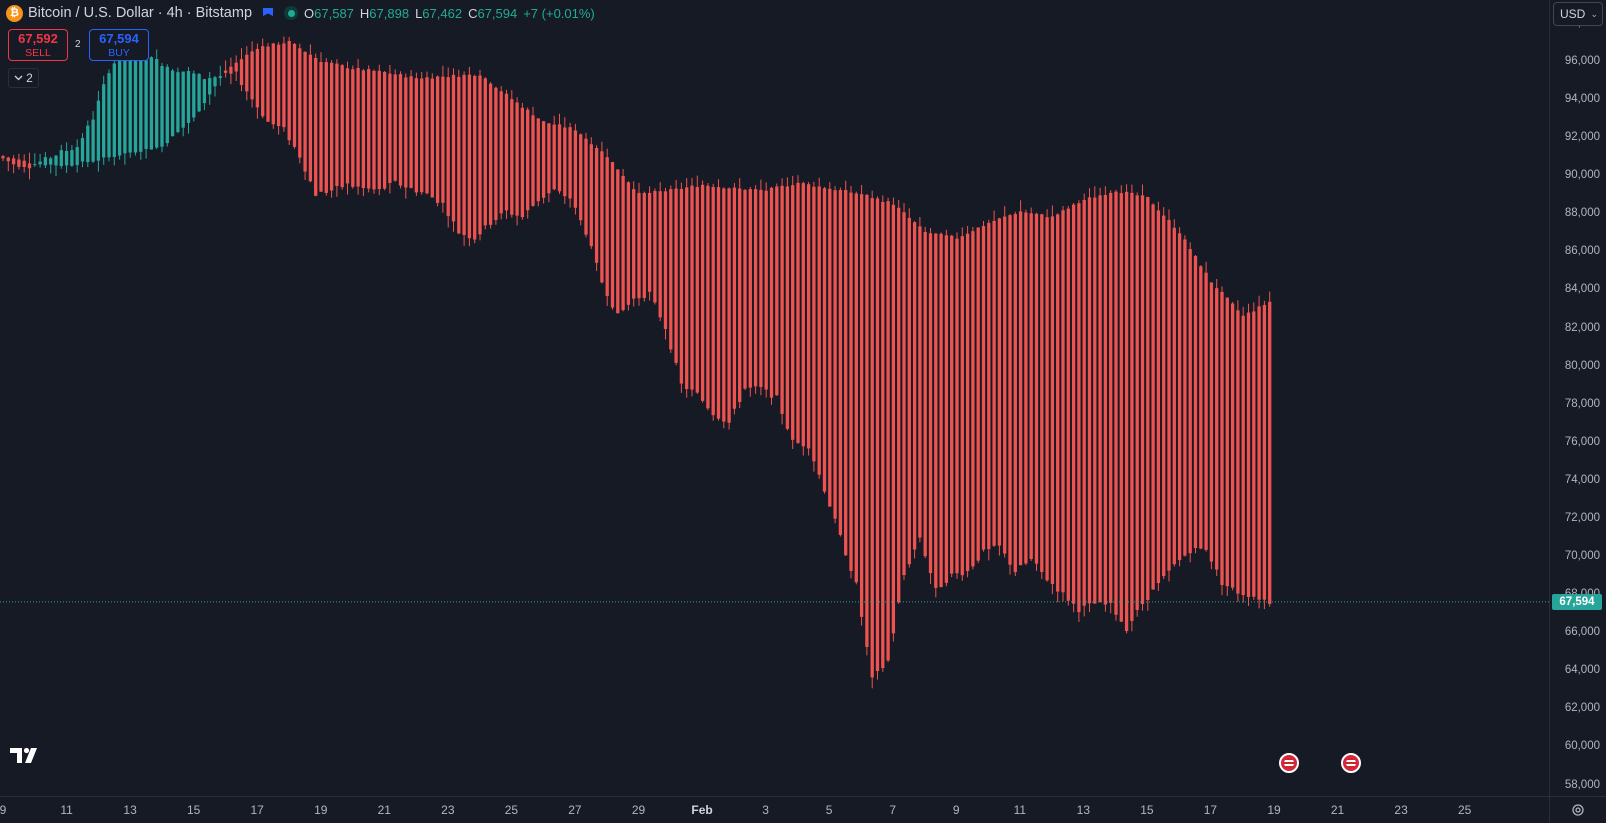 Image resolution: width=1606 pixels, height=823 pixels. What do you see at coordinates (829, 810) in the screenshot?
I see `time-tick-label: 5` at bounding box center [829, 810].